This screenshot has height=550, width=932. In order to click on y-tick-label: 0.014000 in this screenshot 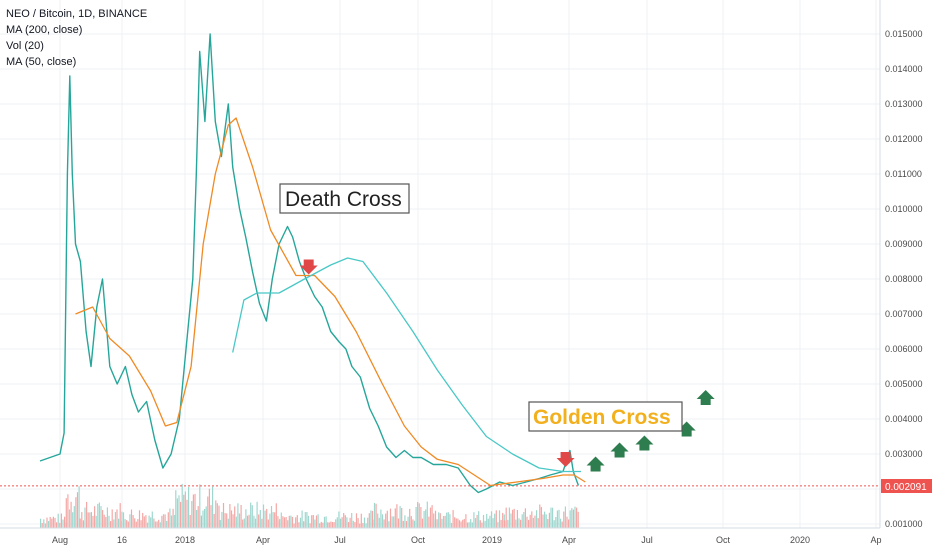, I will do `click(904, 69)`.